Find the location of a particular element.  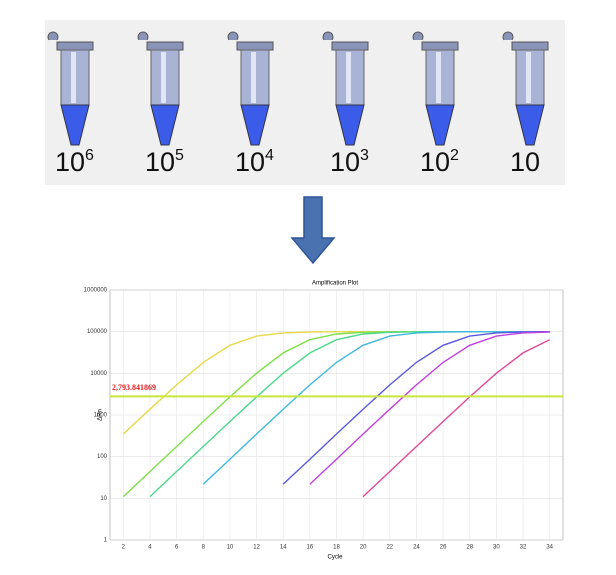

tube: 104 is located at coordinates (250, 104).